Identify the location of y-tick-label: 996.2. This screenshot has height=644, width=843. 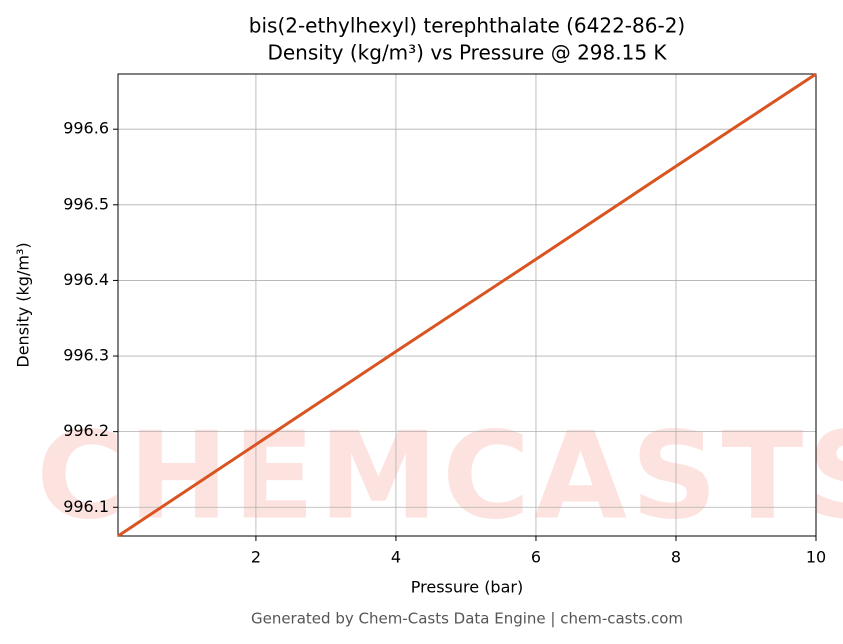
(86, 430).